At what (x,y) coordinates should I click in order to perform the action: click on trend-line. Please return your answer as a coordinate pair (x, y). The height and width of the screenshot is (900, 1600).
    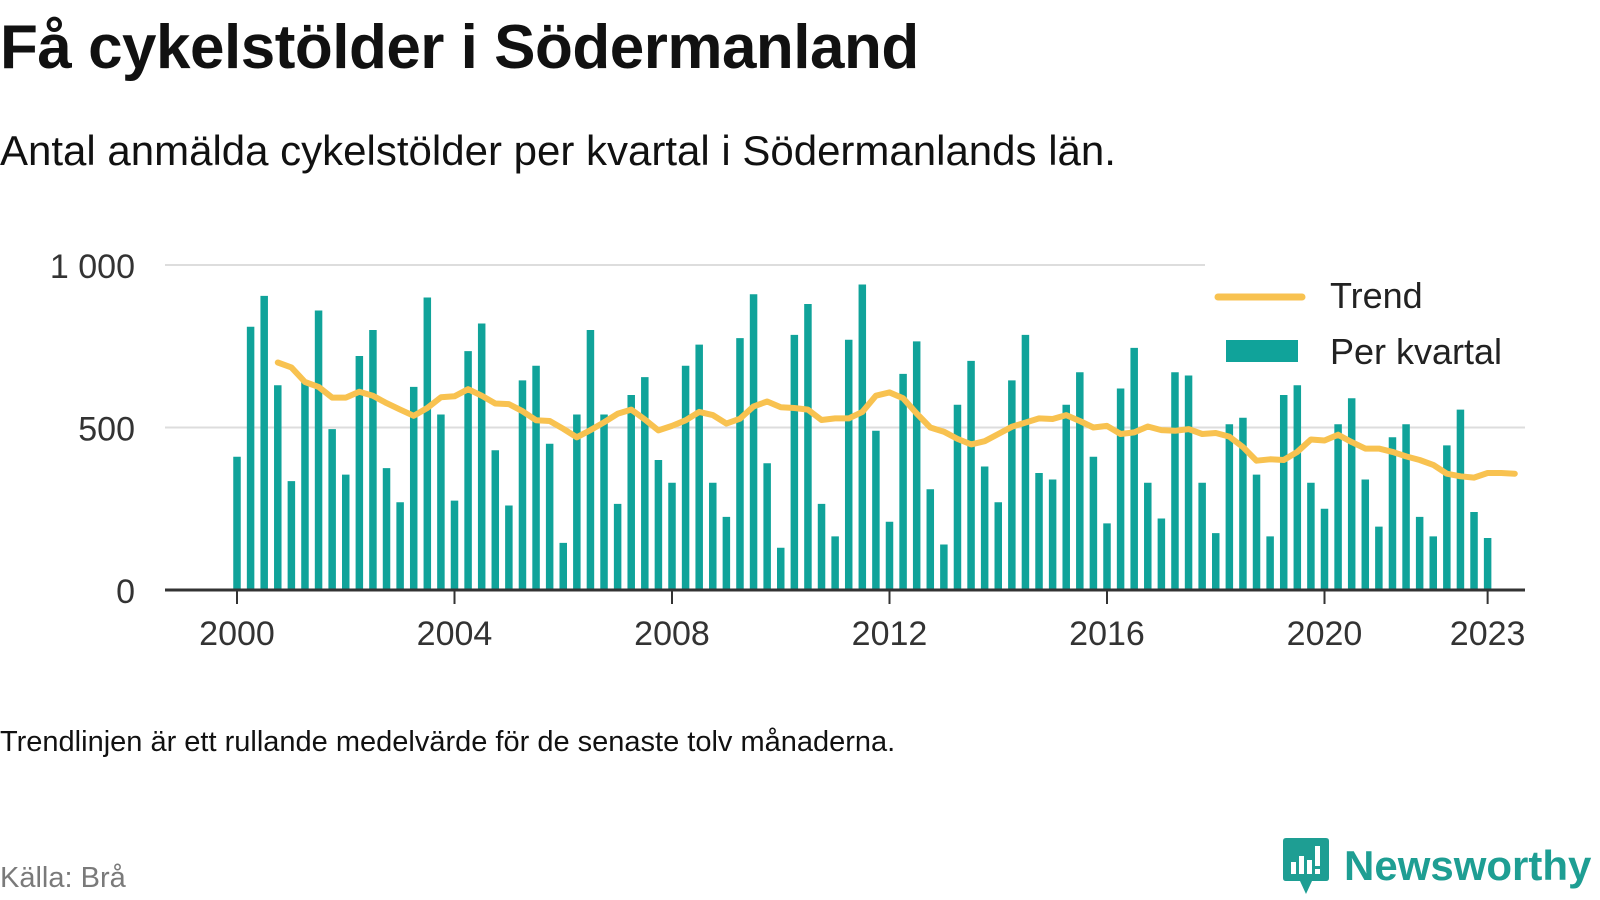
    Looking at the image, I should click on (896, 420).